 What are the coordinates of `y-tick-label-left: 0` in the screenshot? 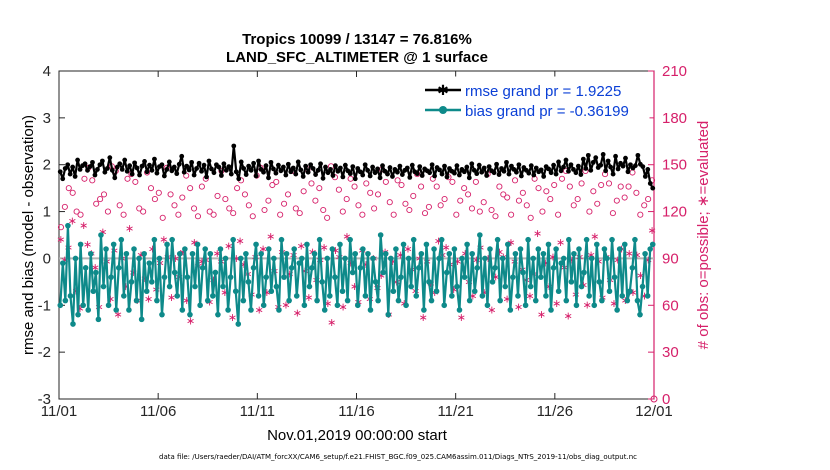 It's located at (47, 258).